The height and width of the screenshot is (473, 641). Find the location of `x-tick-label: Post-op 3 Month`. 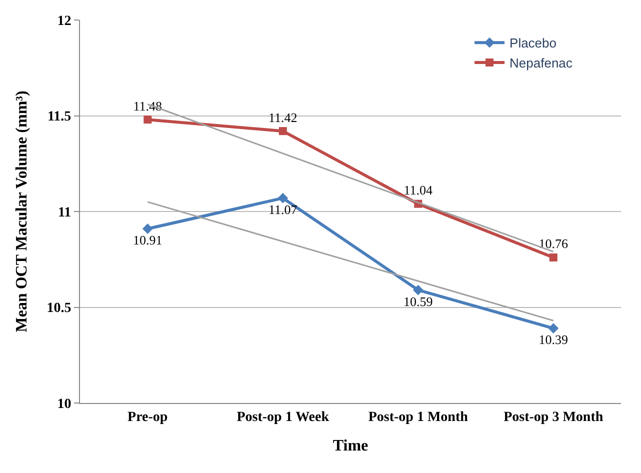

x-tick-label: Post-op 3 Month is located at coordinates (554, 417).